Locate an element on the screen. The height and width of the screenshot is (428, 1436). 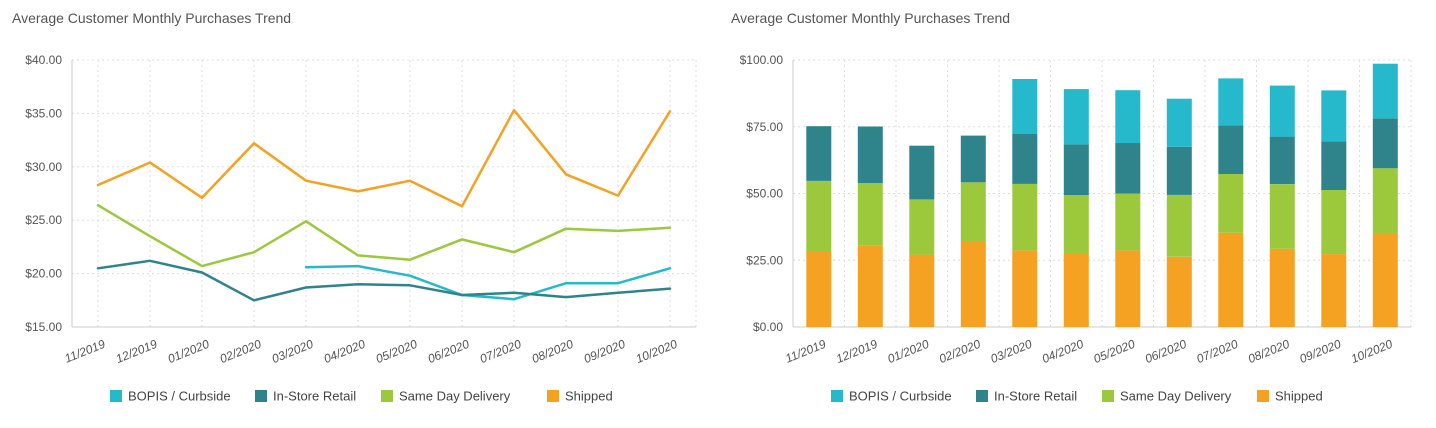
series-line-in-store-retail is located at coordinates (384, 280).